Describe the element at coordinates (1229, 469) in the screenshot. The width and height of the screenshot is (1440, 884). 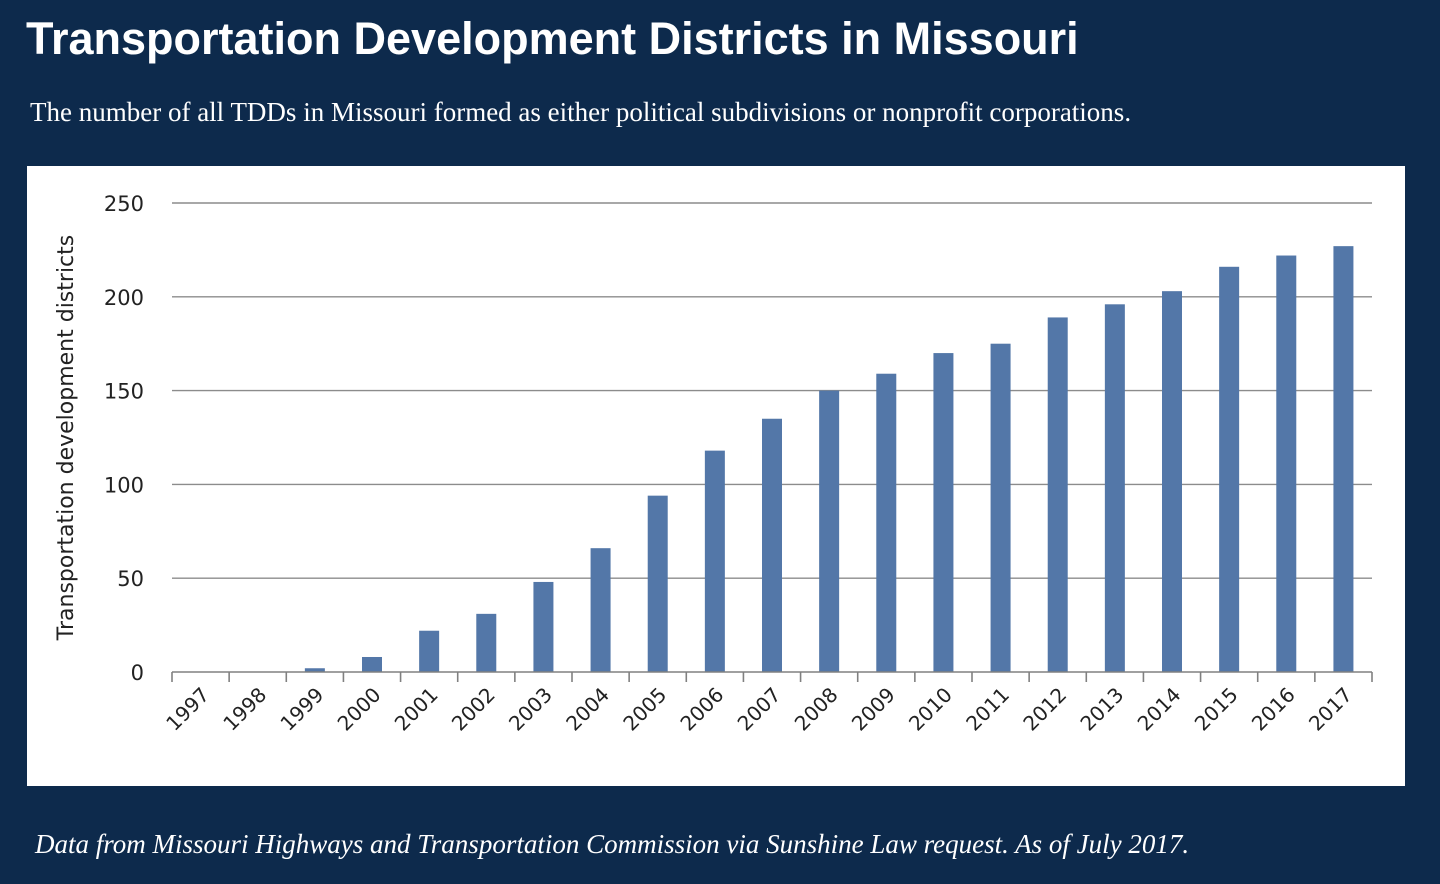
I see `bar-2015` at that location.